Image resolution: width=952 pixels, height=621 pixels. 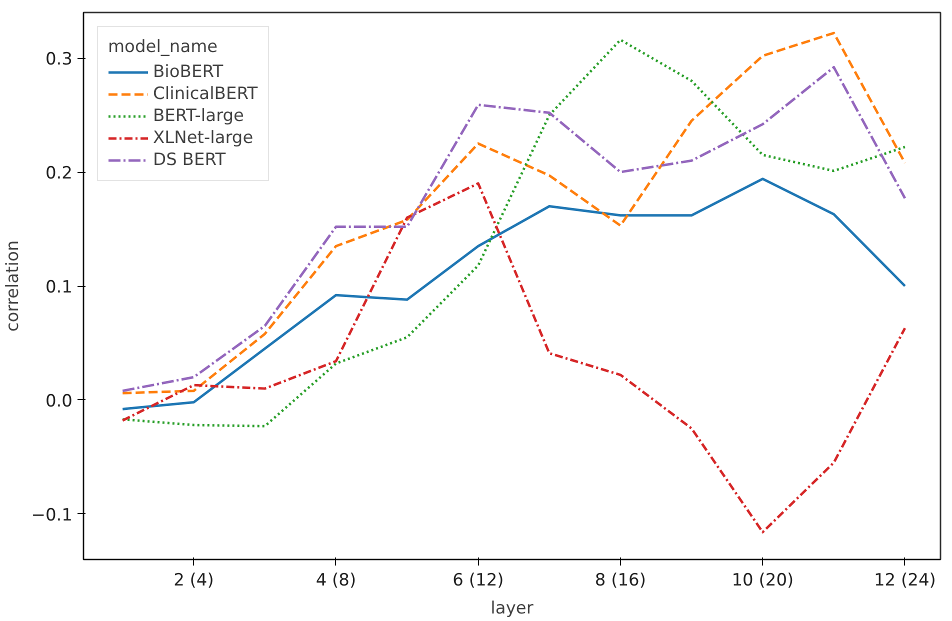 I want to click on legend-label: BERT-large, so click(x=198, y=116).